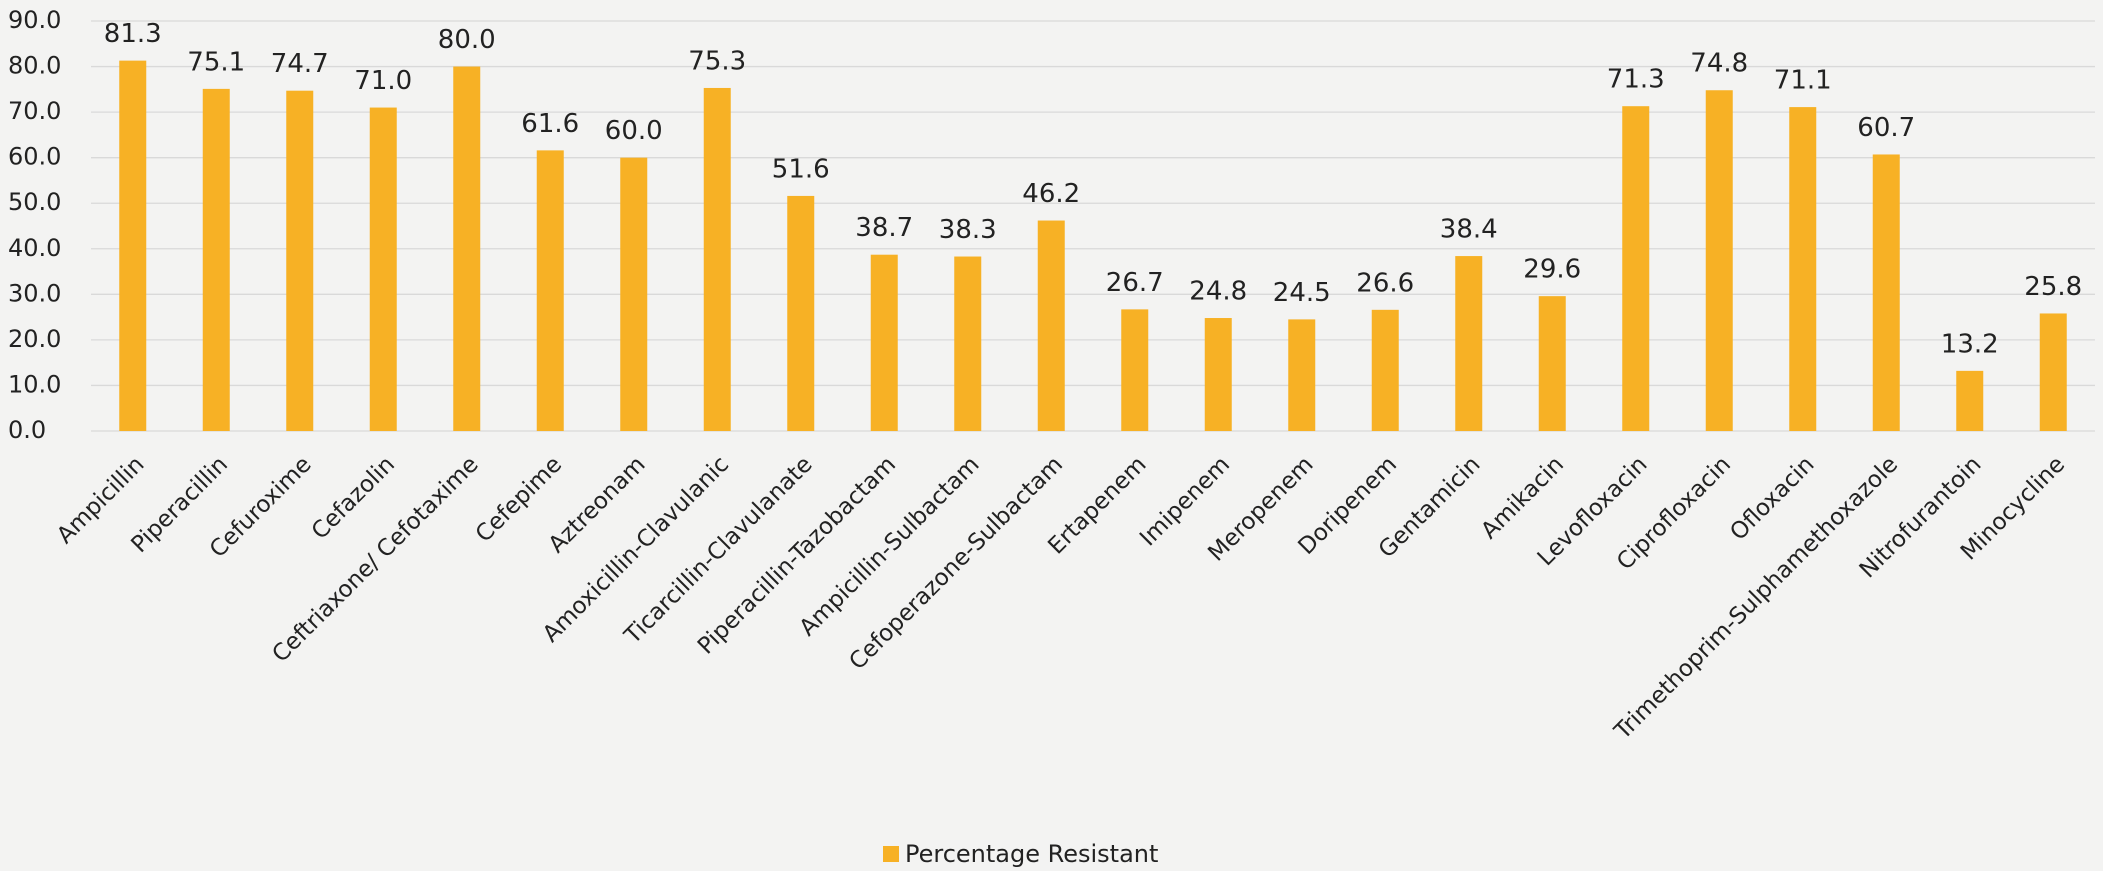  What do you see at coordinates (300, 64) in the screenshot?
I see `value-label: 74.7` at bounding box center [300, 64].